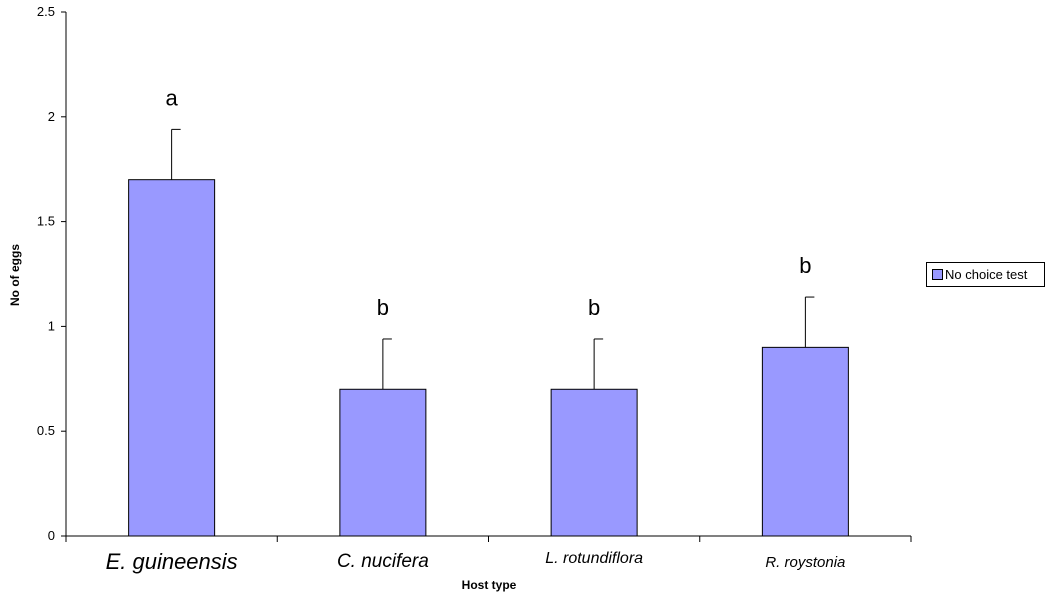  I want to click on x-category-label: R. roystonia, so click(805, 562).